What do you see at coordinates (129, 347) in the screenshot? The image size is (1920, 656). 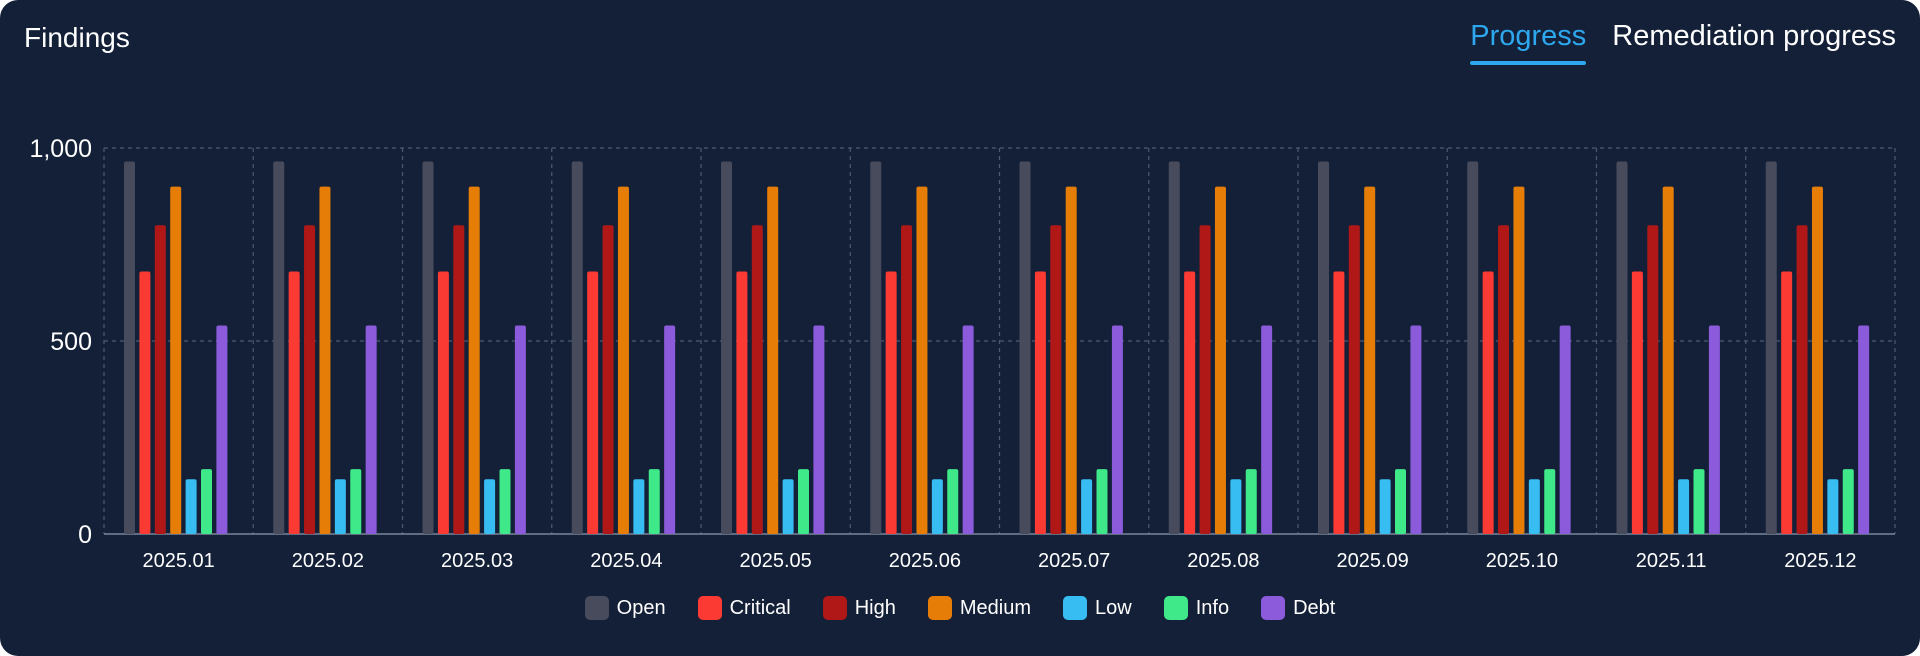 I see `bar-open-2025.01` at bounding box center [129, 347].